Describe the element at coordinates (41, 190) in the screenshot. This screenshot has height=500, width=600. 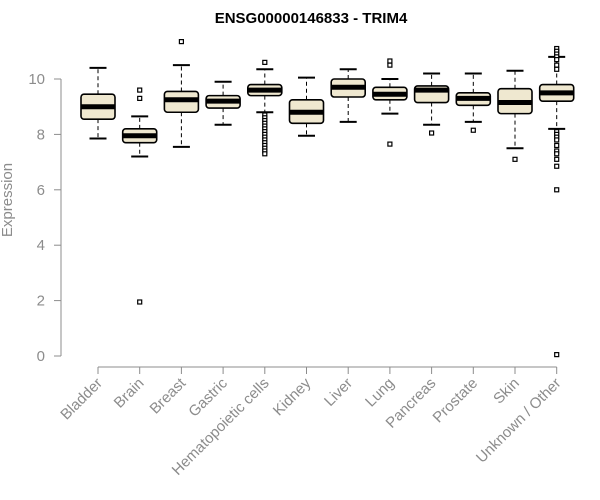
I see `y-tick-label: 6` at that location.